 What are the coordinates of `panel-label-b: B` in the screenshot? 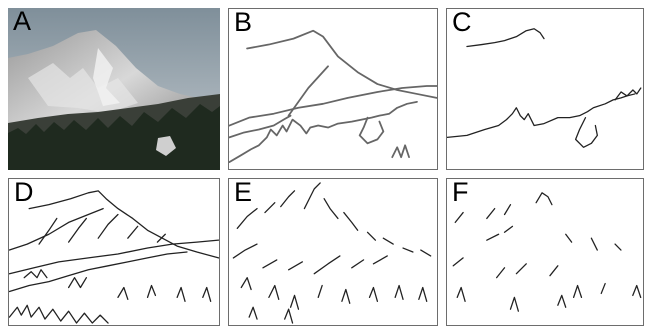 It's located at (243, 22).